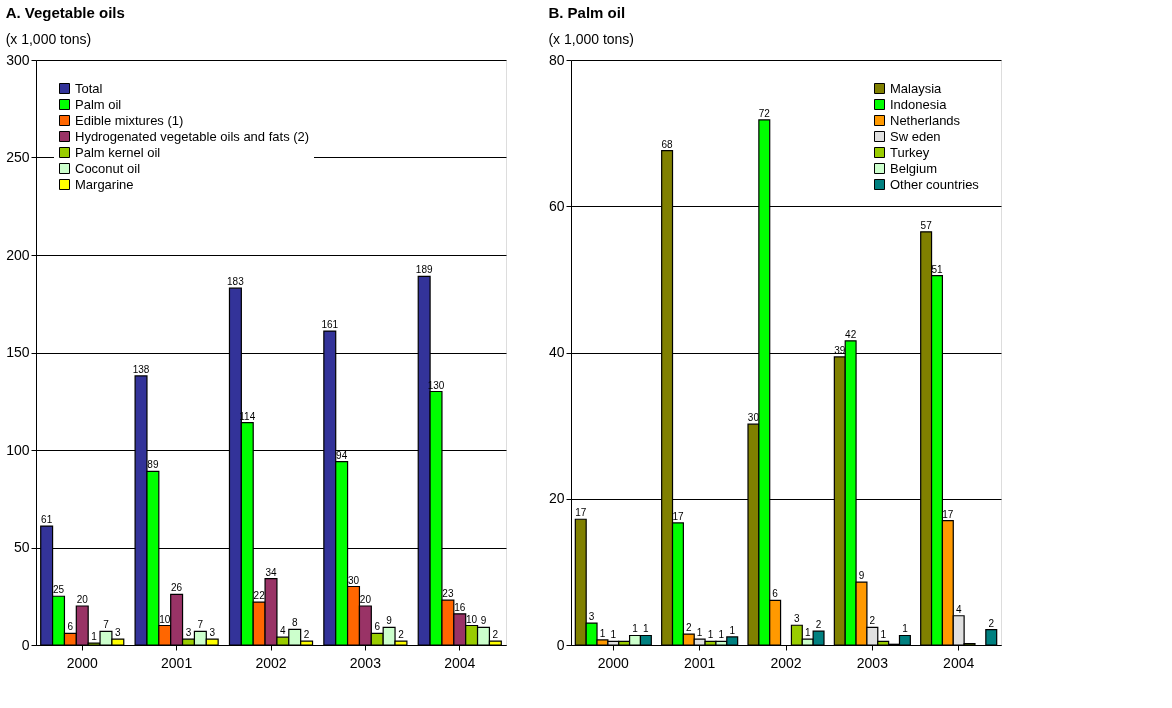 This screenshot has width=1172, height=708. Describe the element at coordinates (937, 269) in the screenshot. I see `data-label: 51` at that location.